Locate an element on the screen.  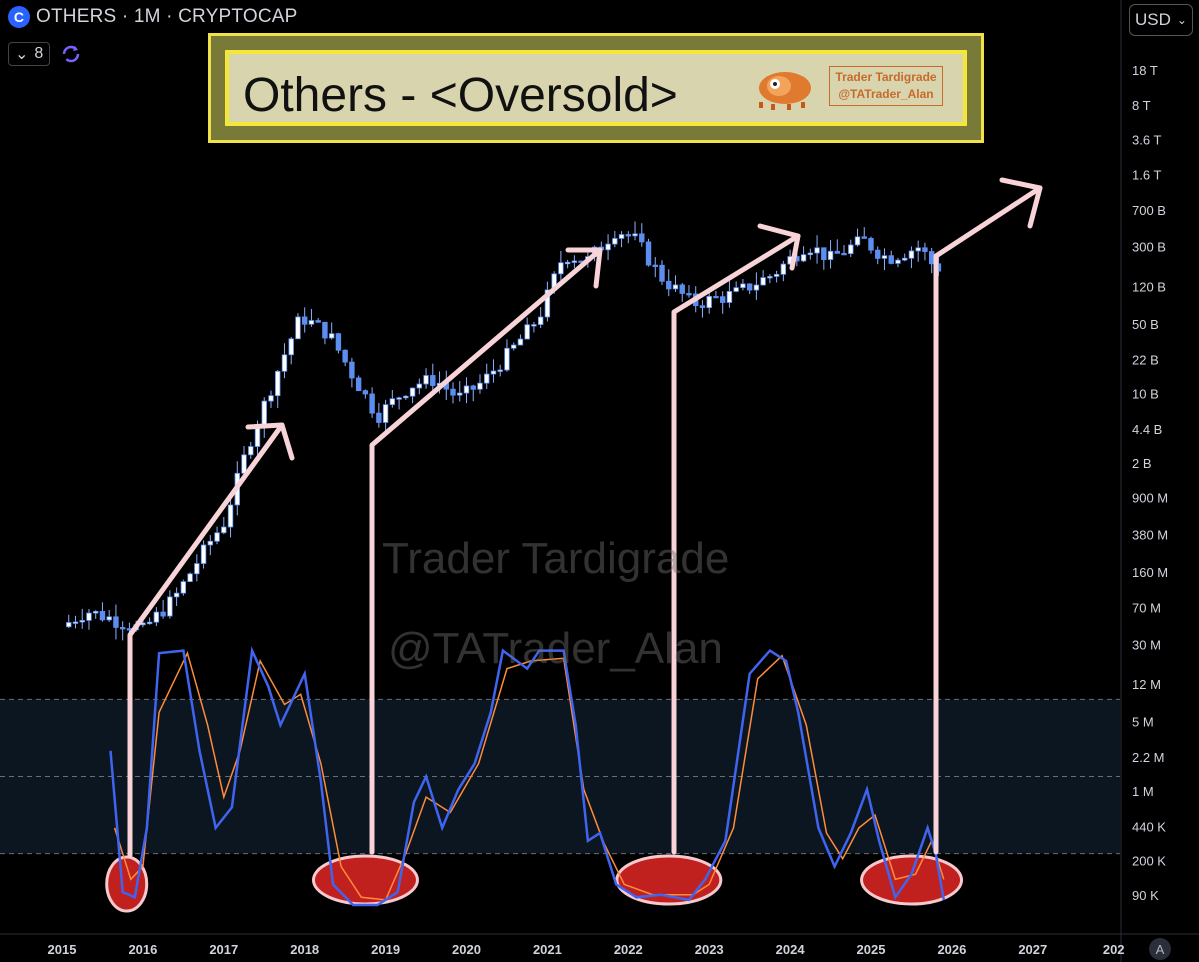
brand-box: Trader Tardigrade @TATrader_Alan is located at coordinates (886, 86).